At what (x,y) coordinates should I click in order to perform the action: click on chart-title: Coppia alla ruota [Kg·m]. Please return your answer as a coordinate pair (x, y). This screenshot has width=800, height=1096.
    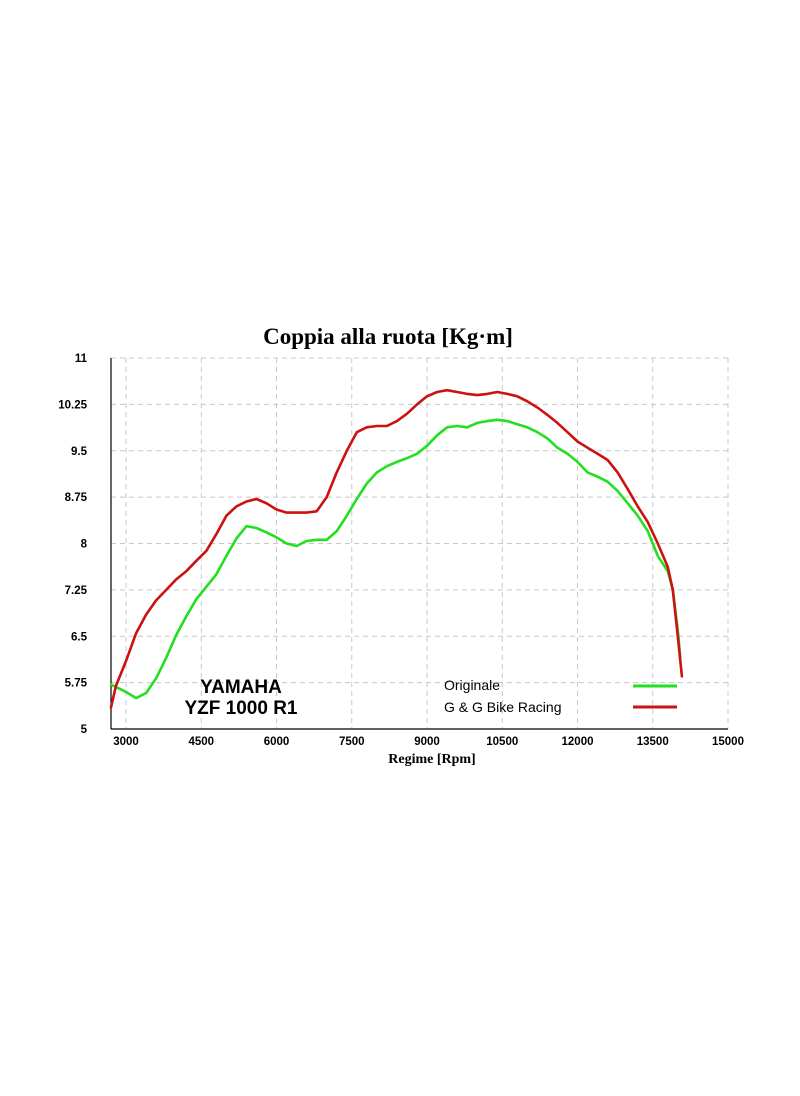
    Looking at the image, I should click on (388, 336).